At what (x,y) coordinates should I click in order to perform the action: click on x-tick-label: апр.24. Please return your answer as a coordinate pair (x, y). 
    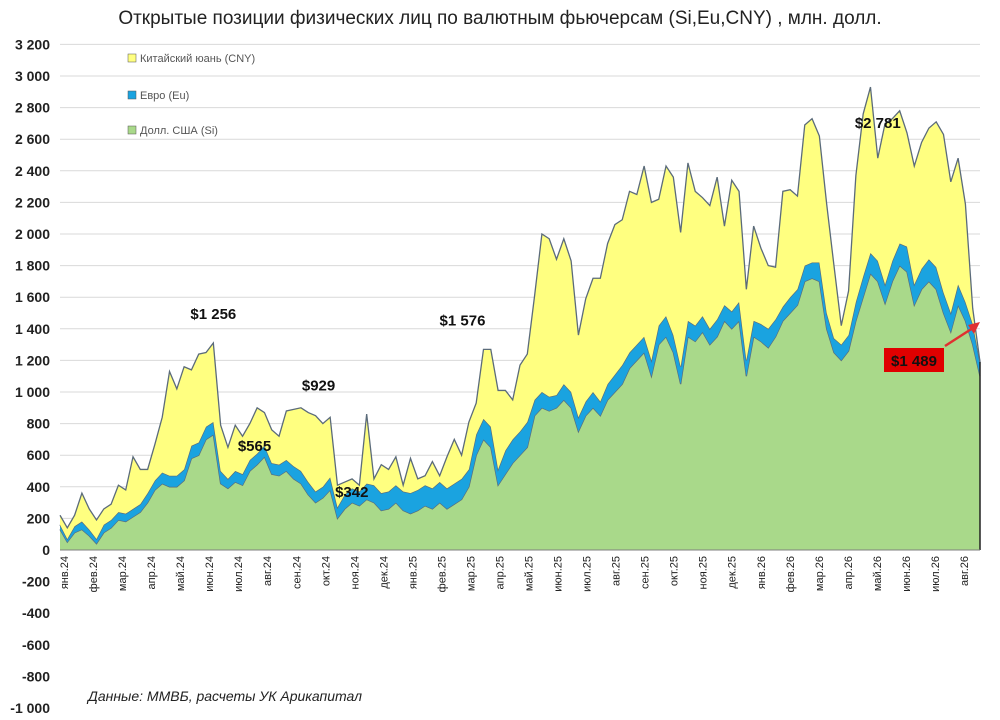
    Looking at the image, I should click on (152, 572).